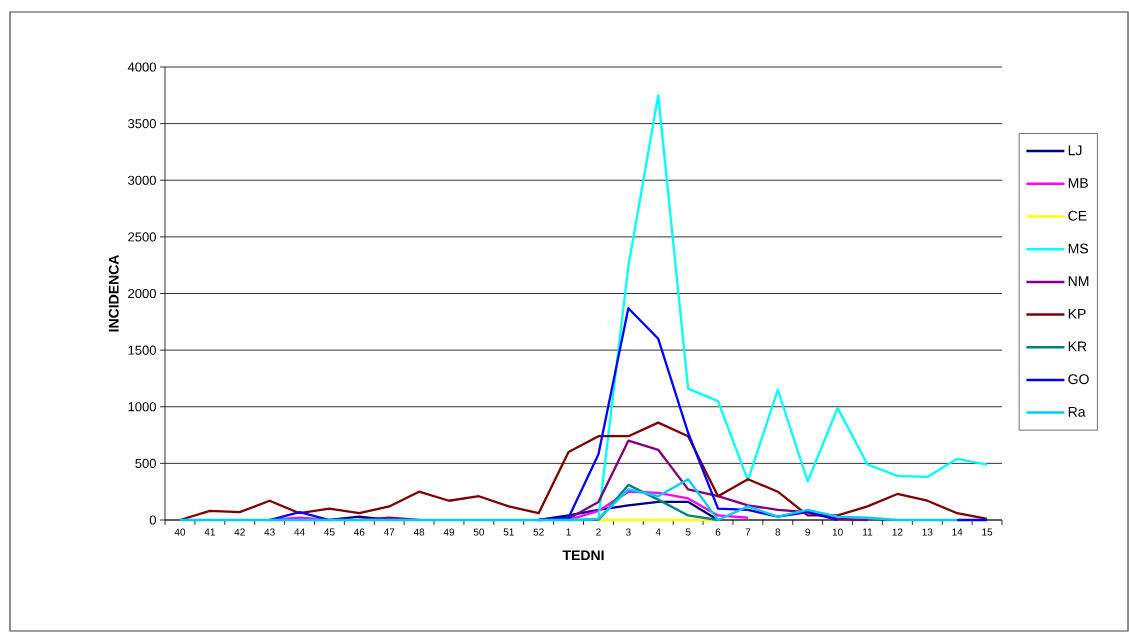 This screenshot has height=632, width=1129. What do you see at coordinates (778, 532) in the screenshot?
I see `x-tick-label: 8` at bounding box center [778, 532].